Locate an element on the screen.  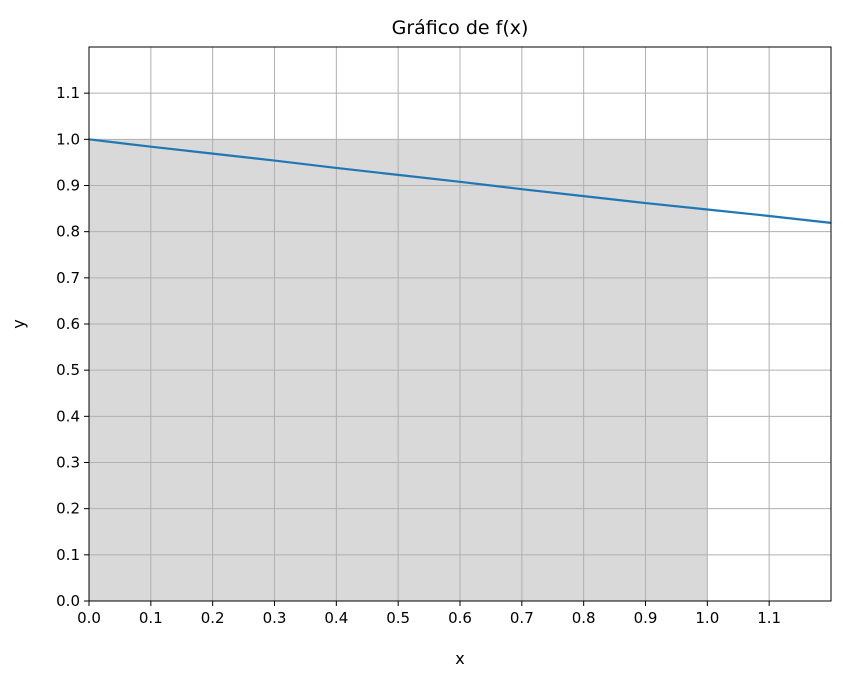
y-tick-label: 1.0 is located at coordinates (68, 139).